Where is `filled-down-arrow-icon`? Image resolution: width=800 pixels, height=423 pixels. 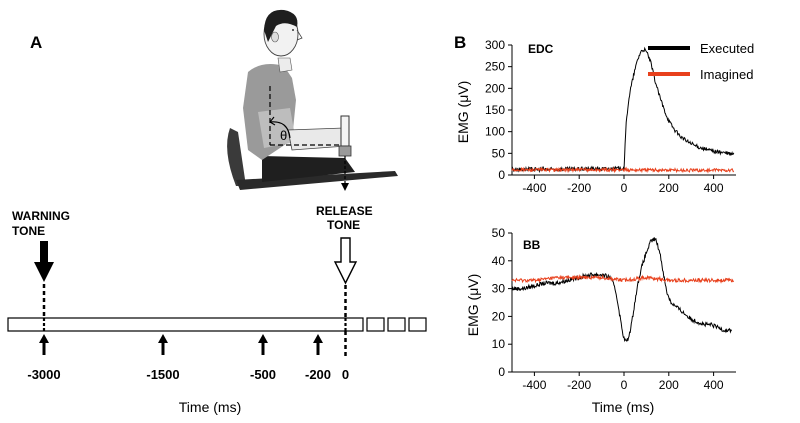
filled-down-arrow-icon is located at coordinates (44, 261).